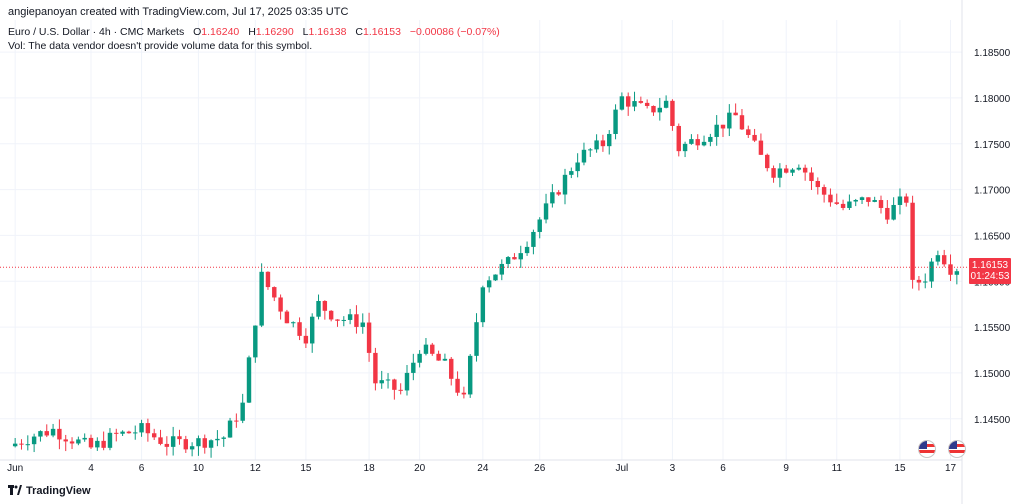 Image resolution: width=1024 pixels, height=504 pixels. I want to click on x-tick-label: 20, so click(420, 468).